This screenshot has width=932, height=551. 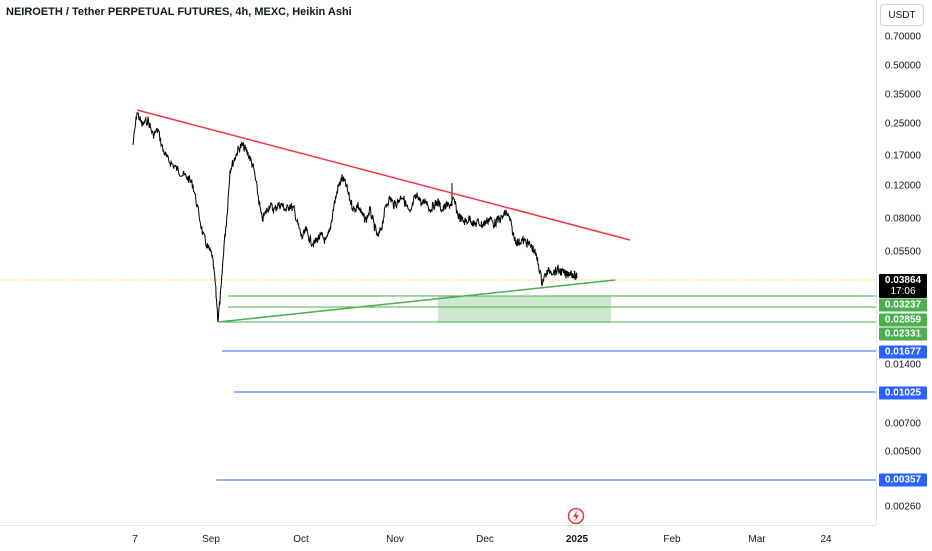 What do you see at coordinates (903, 305) in the screenshot?
I see `price-level-tag: 0.03237` at bounding box center [903, 305].